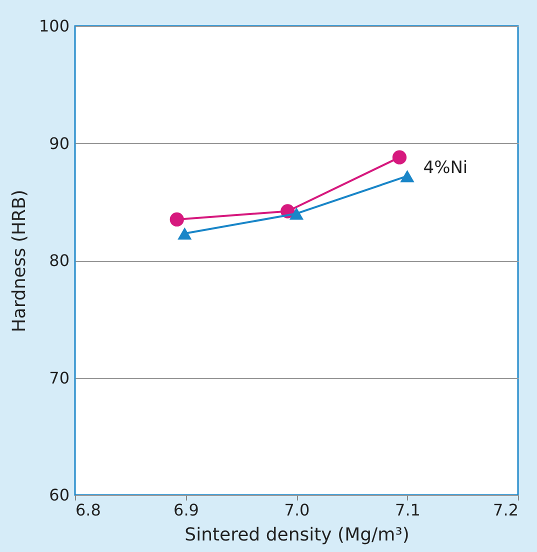  What do you see at coordinates (54, 26) in the screenshot?
I see `y-tick-label: 100` at bounding box center [54, 26].